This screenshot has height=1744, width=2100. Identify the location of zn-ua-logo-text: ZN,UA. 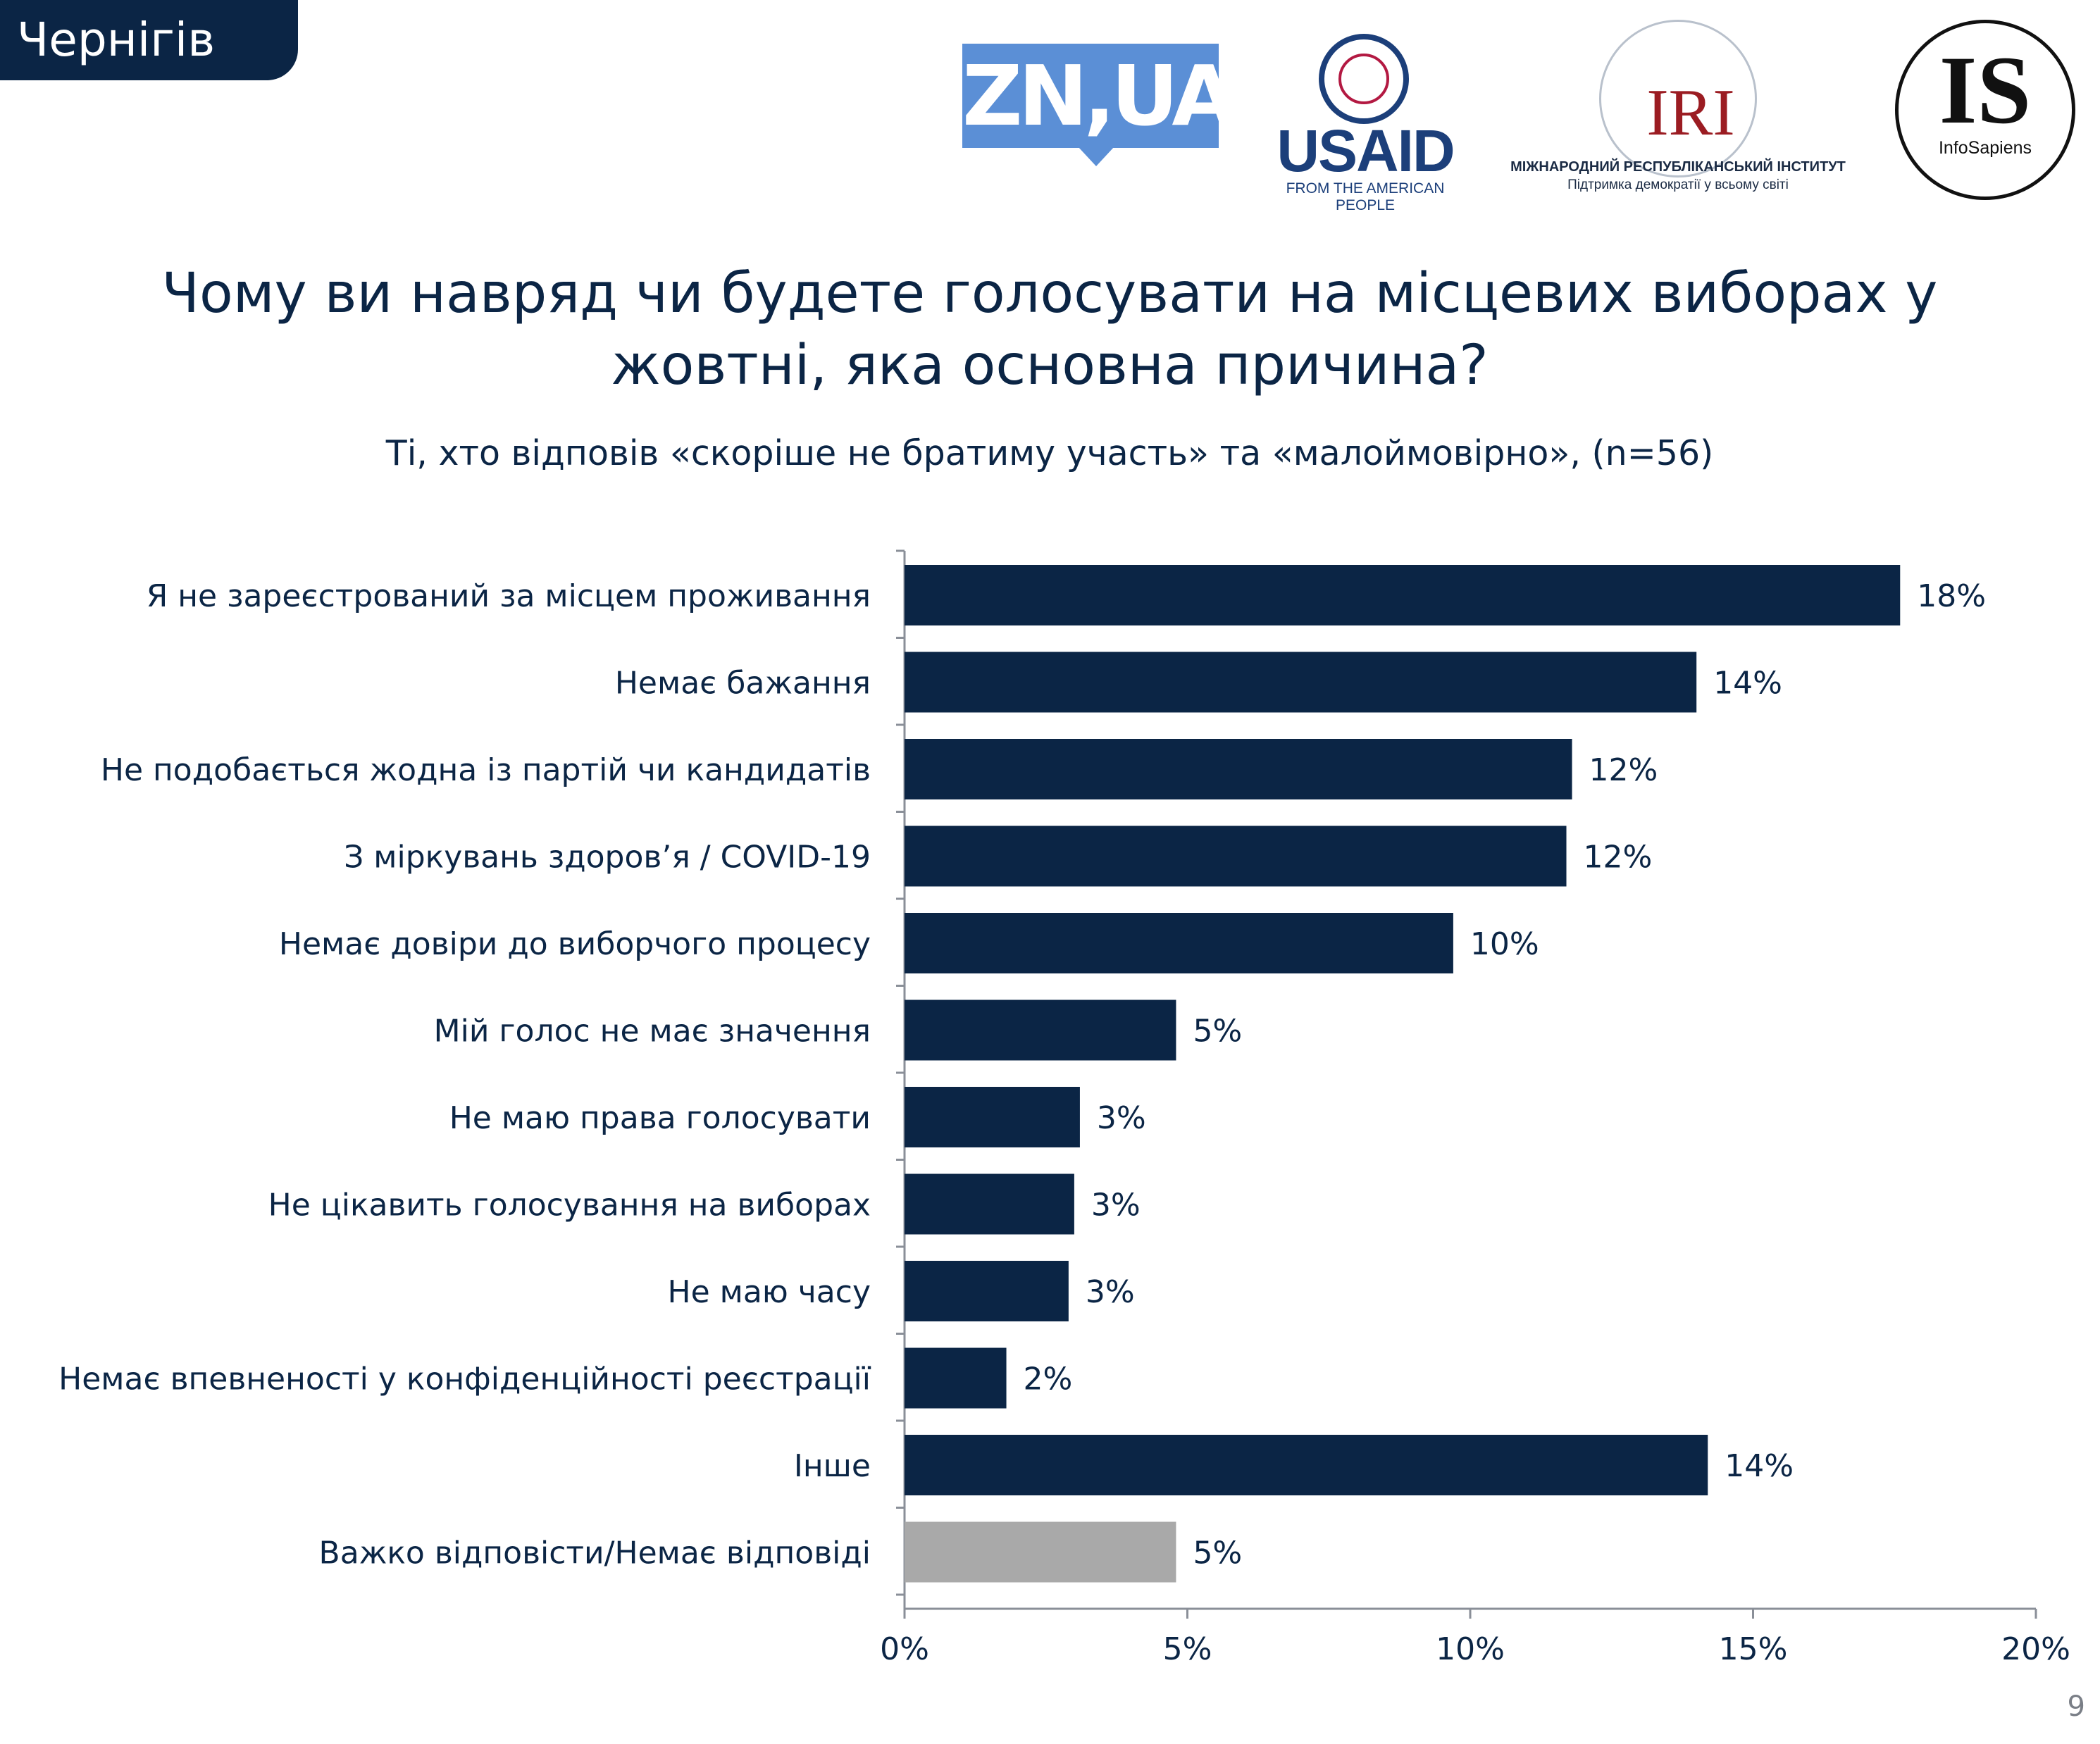
(1099, 95).